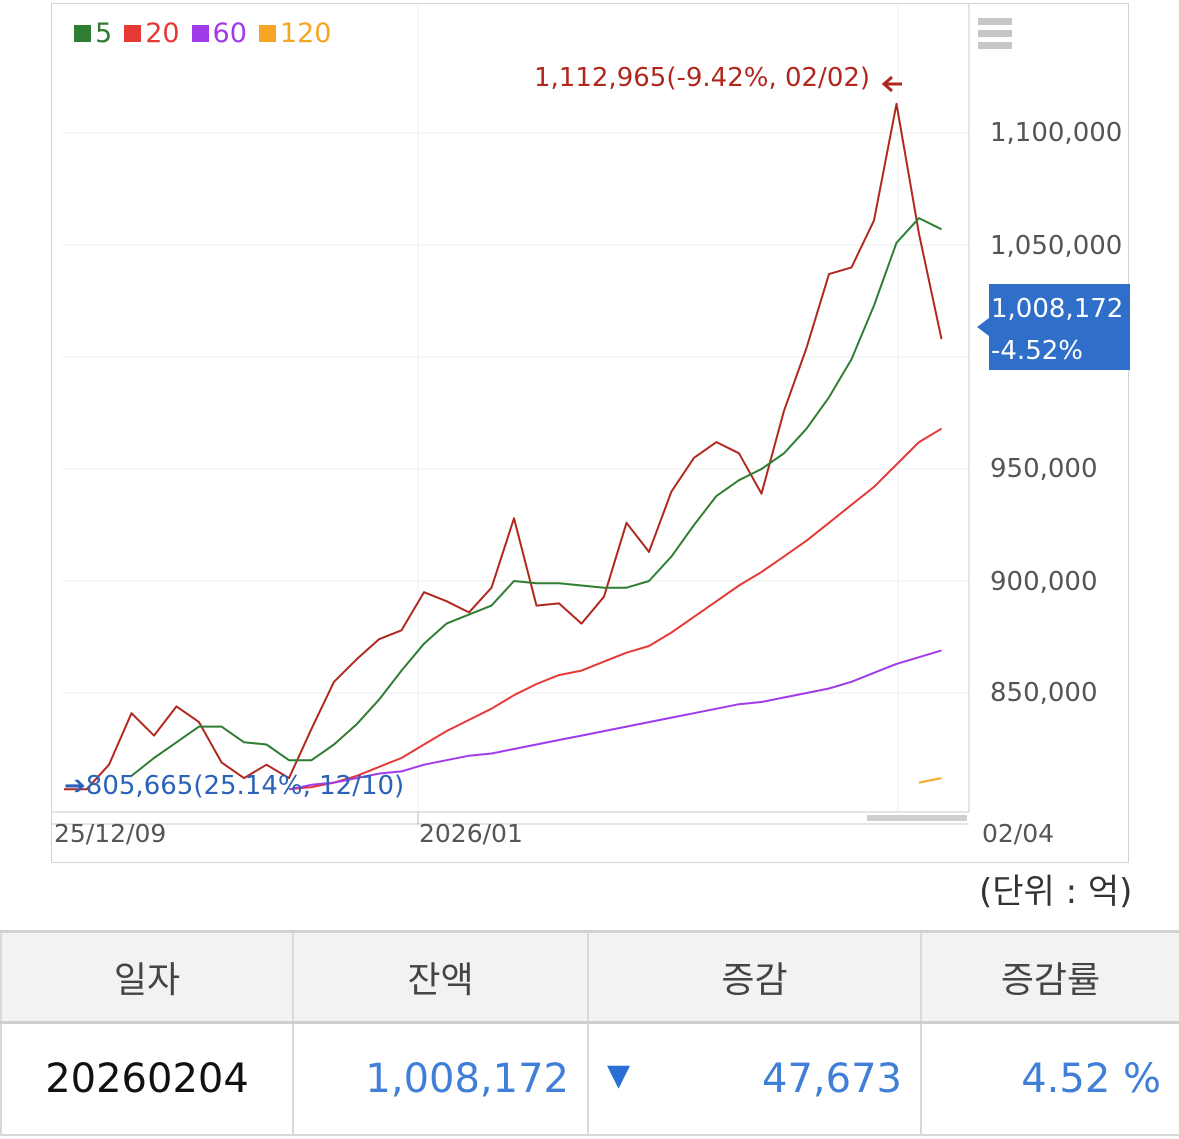  Describe the element at coordinates (1037, 351) in the screenshot. I see `badge-change: -4.52%` at that location.